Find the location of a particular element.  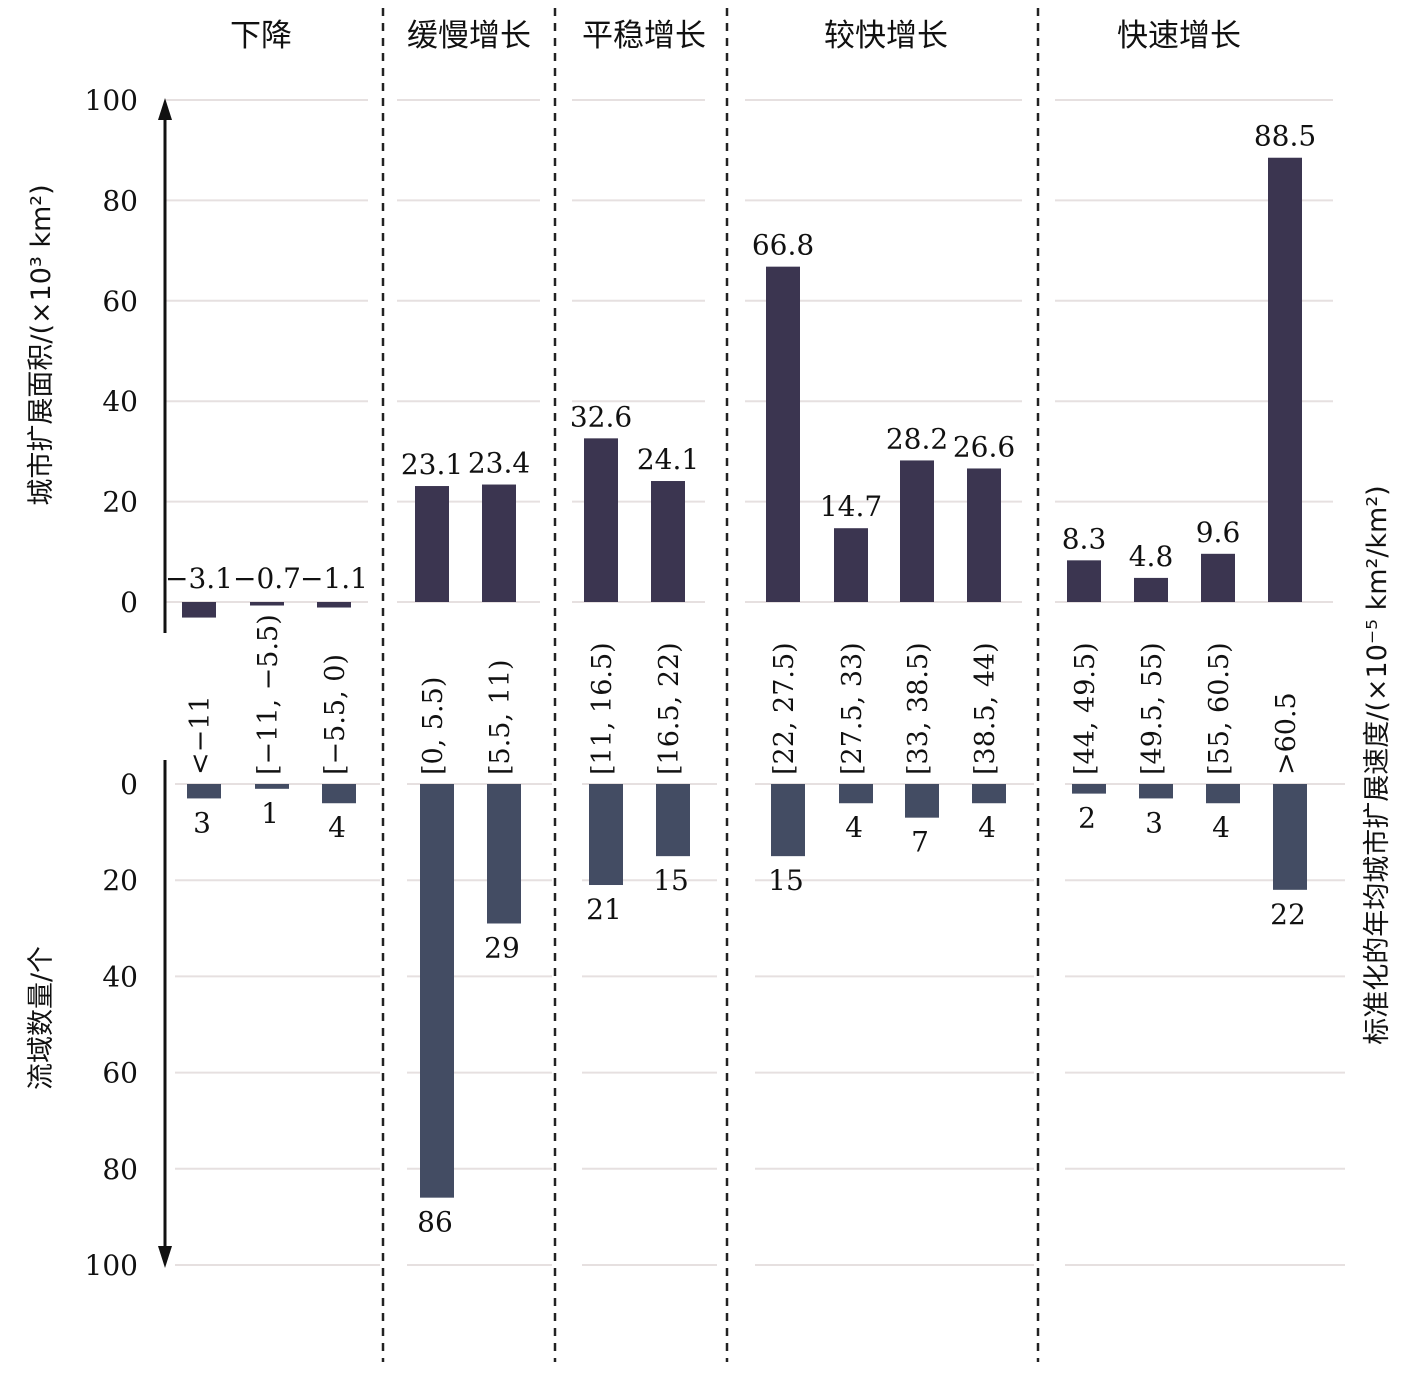

lower-tick-label: 0 is located at coordinates (129, 784).